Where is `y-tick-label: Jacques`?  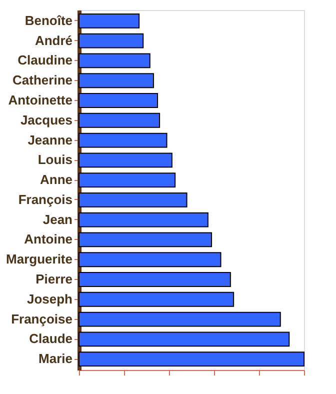 y-tick-label: Jacques is located at coordinates (46, 120).